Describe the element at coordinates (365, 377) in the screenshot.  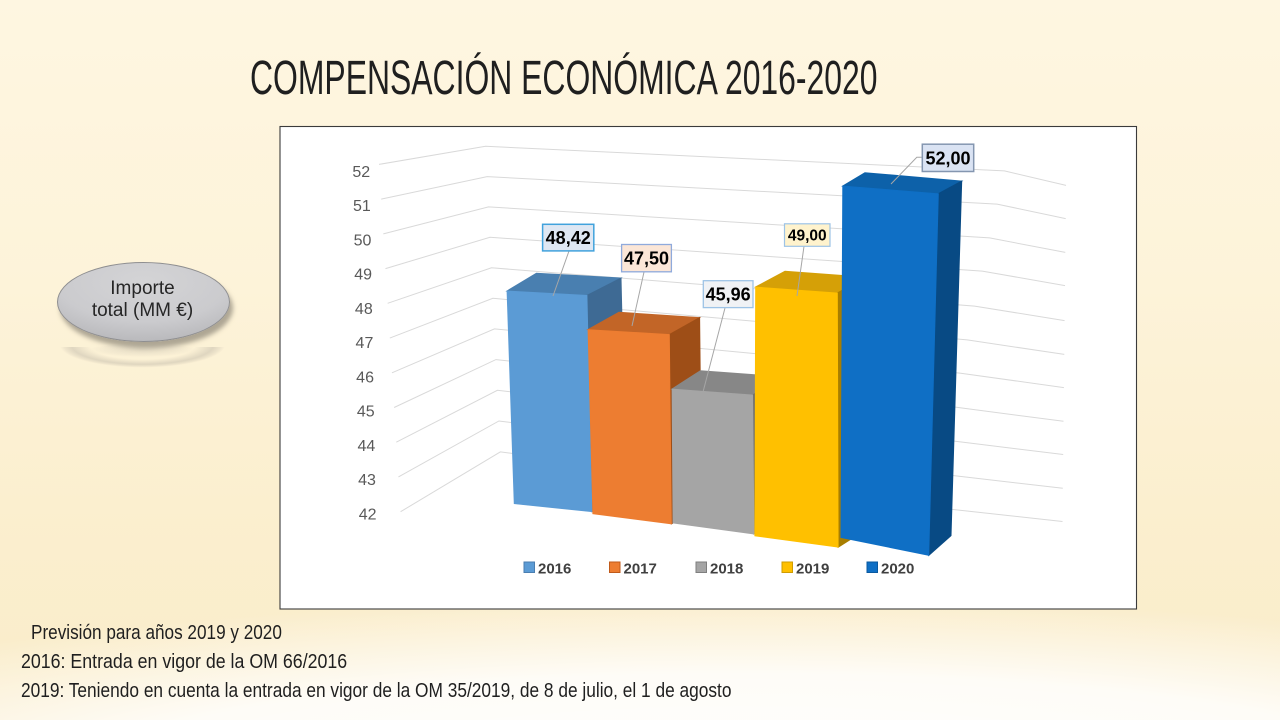
I see `svg-text: 46` at that location.